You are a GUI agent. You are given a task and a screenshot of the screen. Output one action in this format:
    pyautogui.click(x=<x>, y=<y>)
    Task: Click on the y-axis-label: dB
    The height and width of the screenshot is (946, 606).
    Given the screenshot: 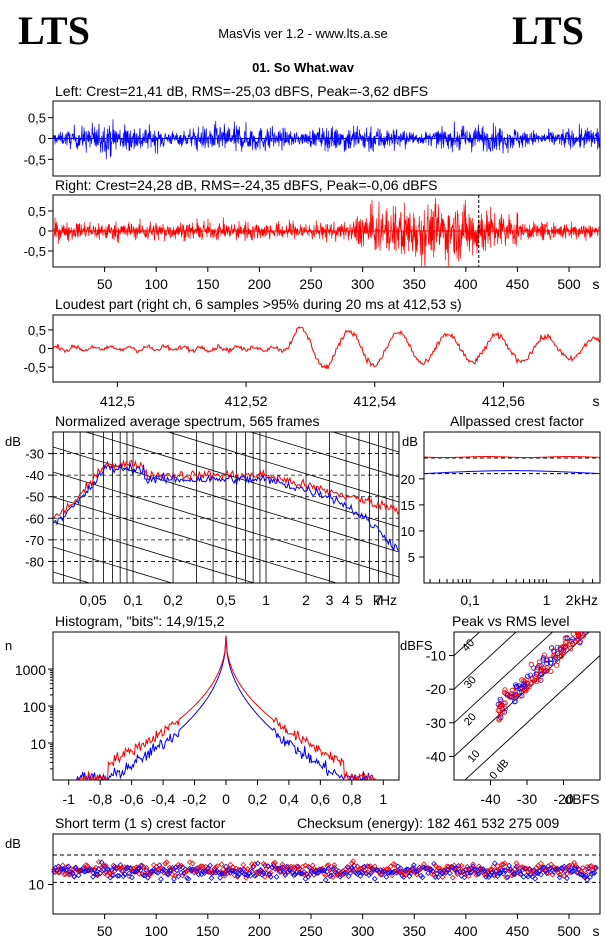 What is the action you would take?
    pyautogui.click(x=13, y=843)
    